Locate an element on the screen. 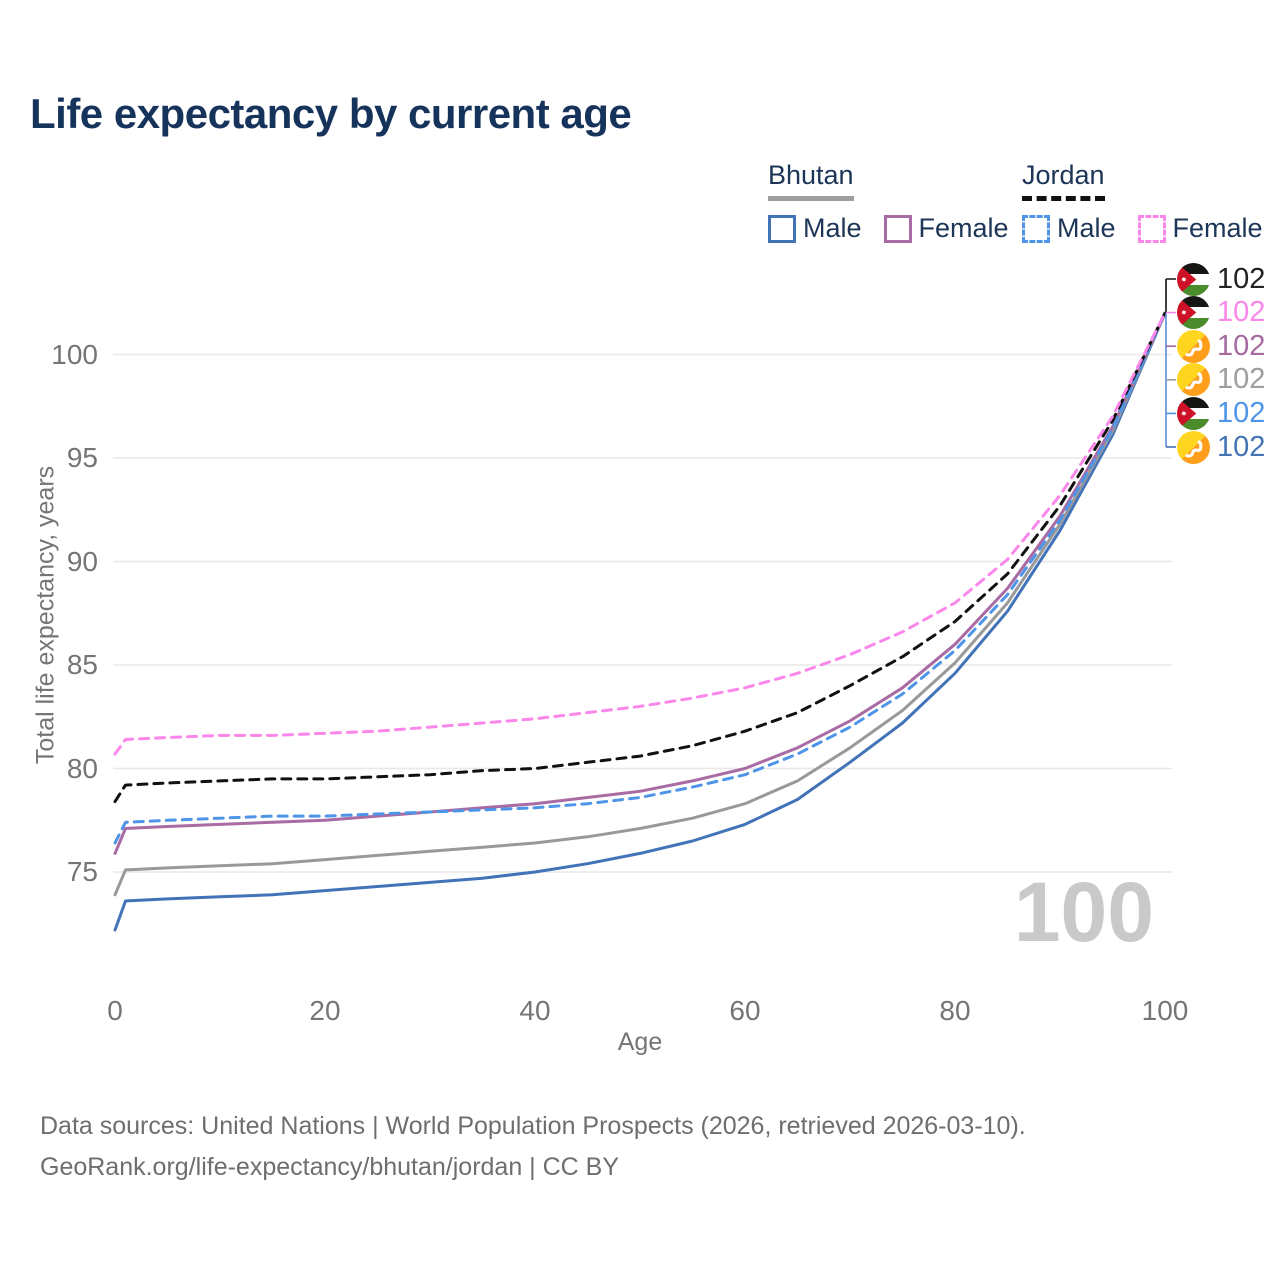 This screenshot has height=1280, width=1280. legend-item-bhutan-female: Female is located at coordinates (946, 228).